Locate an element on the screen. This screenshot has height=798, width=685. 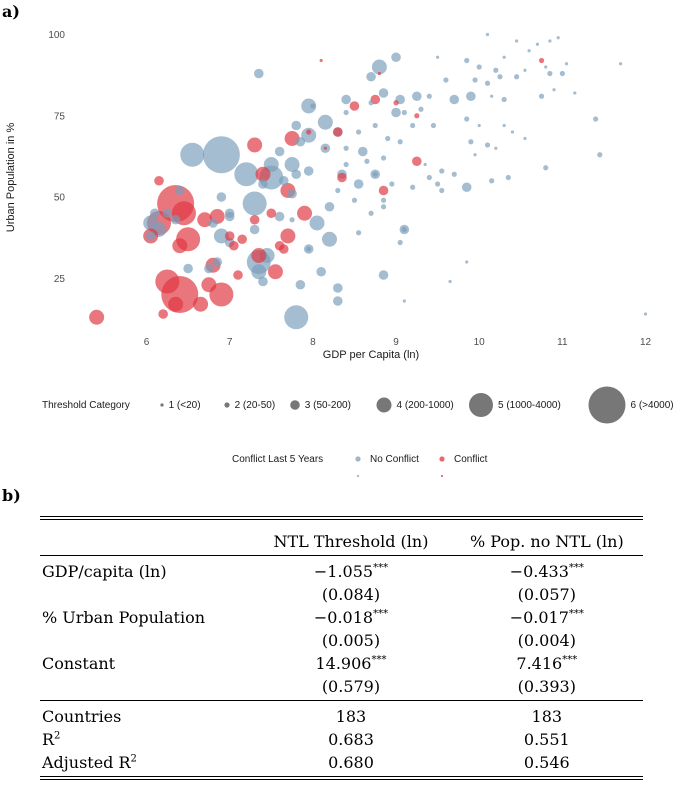
x-tick-label: 10 is located at coordinates (480, 342).